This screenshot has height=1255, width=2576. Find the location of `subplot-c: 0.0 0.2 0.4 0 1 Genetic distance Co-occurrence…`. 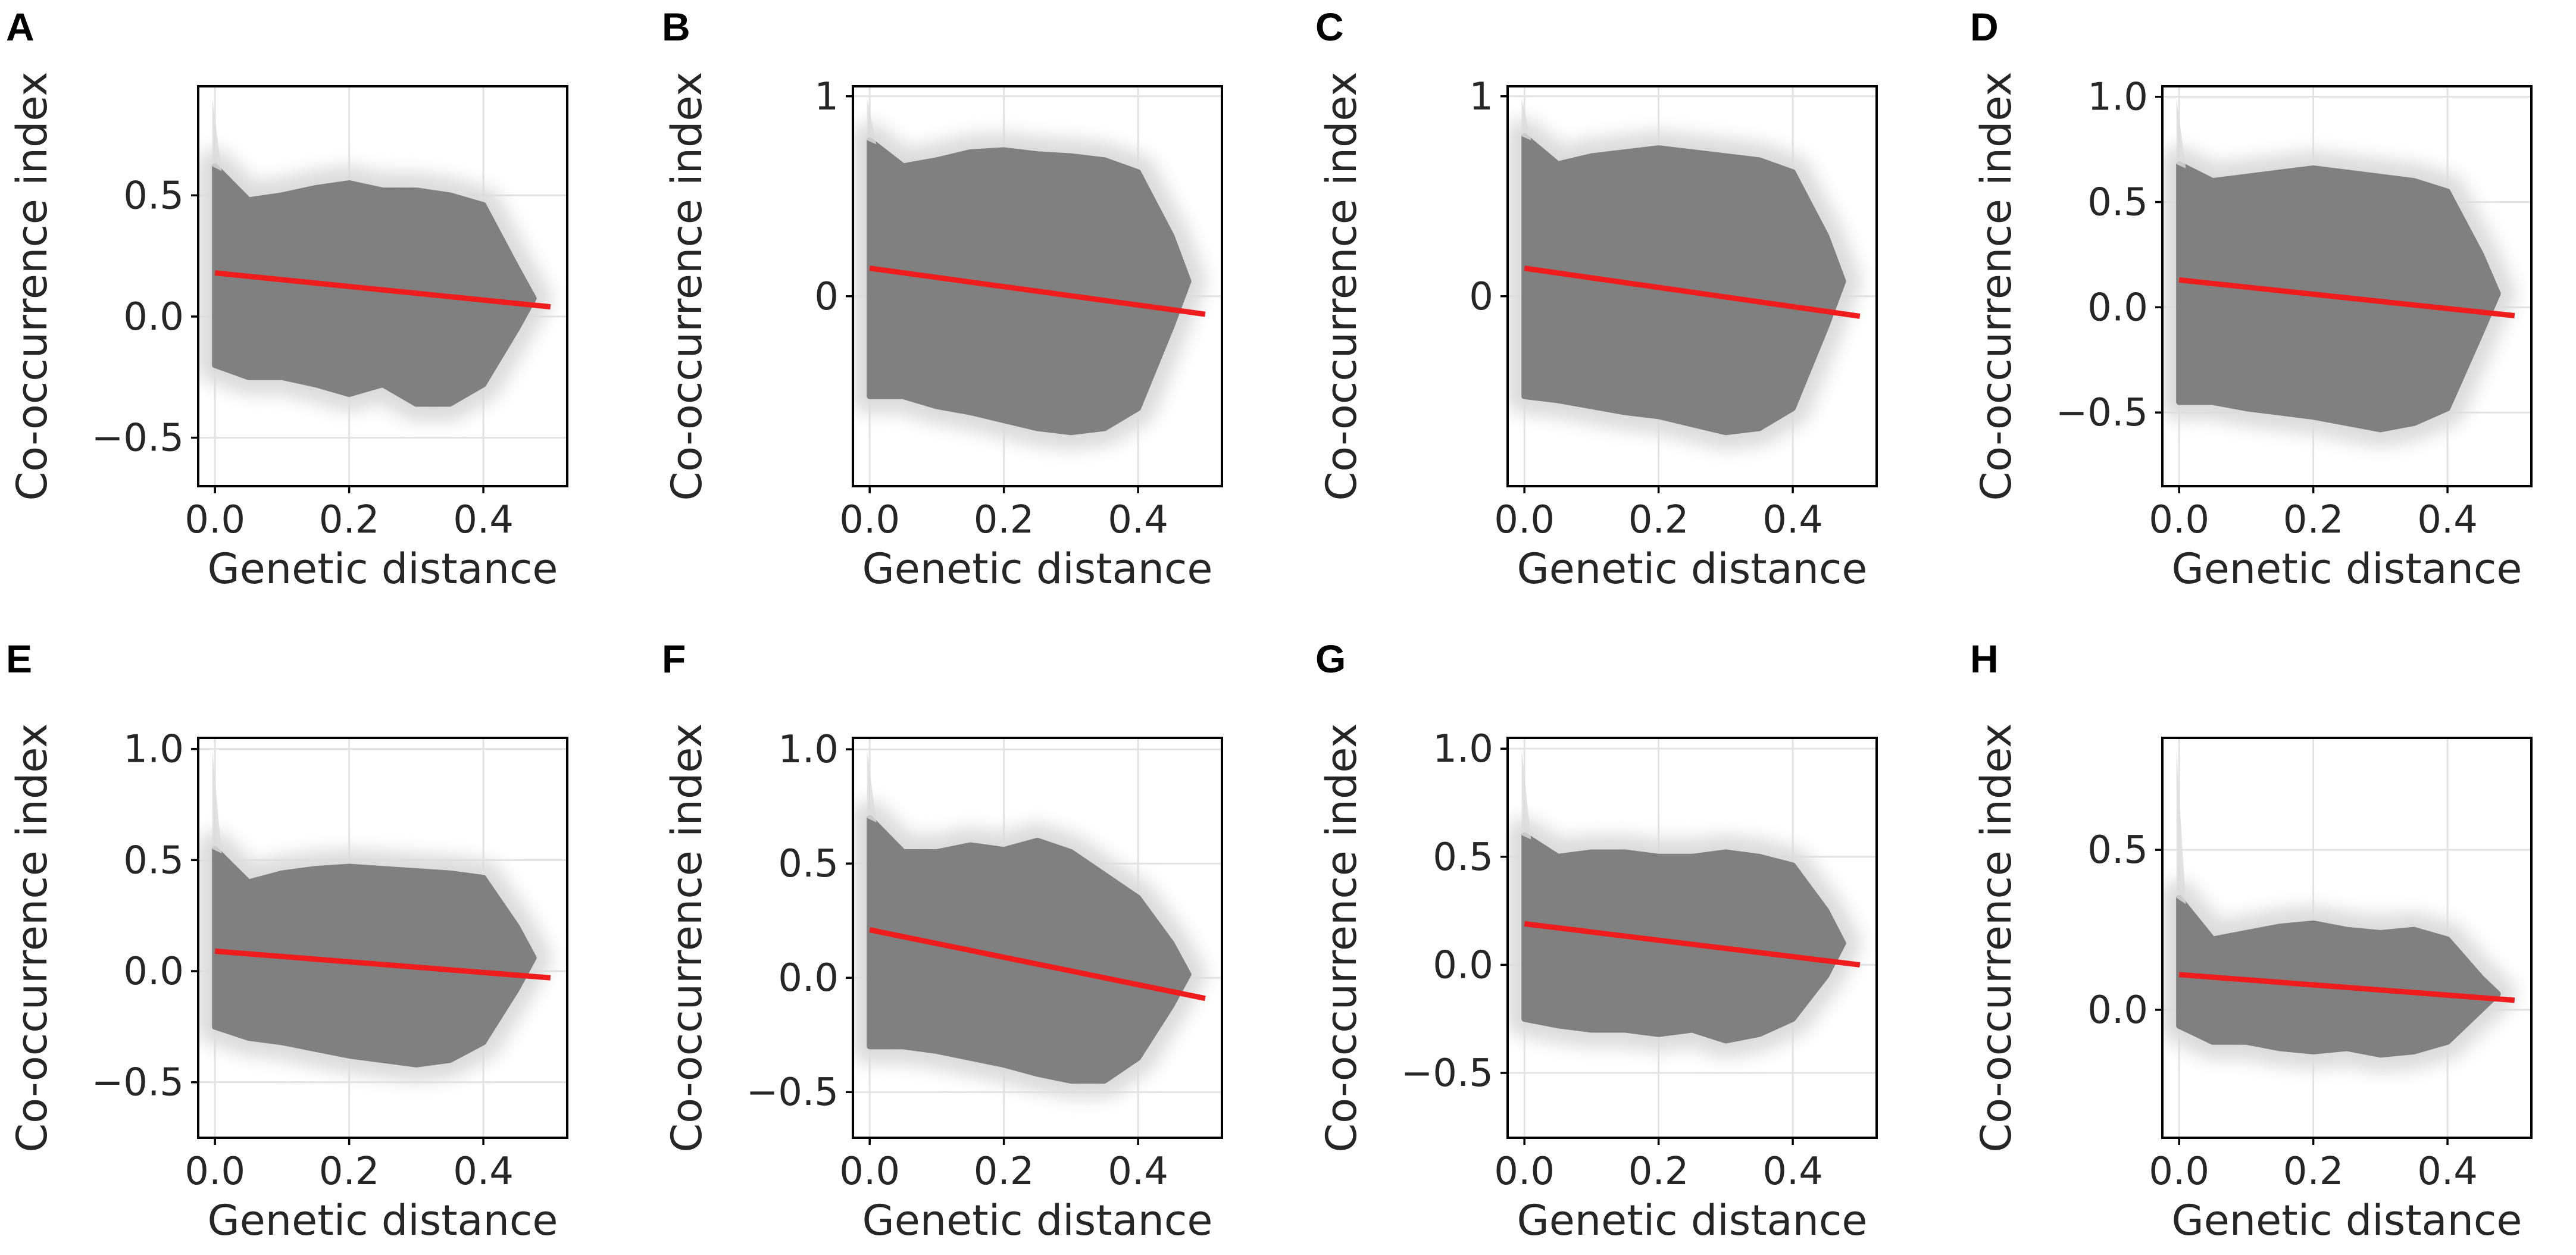

subplot-c: 0.0 0.2 0.4 0 1 Genetic distance Co-occurrence… is located at coordinates (1596, 299).